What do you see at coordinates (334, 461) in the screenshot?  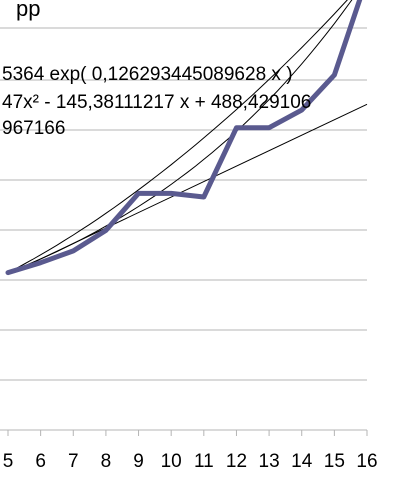 I see `x-tick-label: 15` at bounding box center [334, 461].